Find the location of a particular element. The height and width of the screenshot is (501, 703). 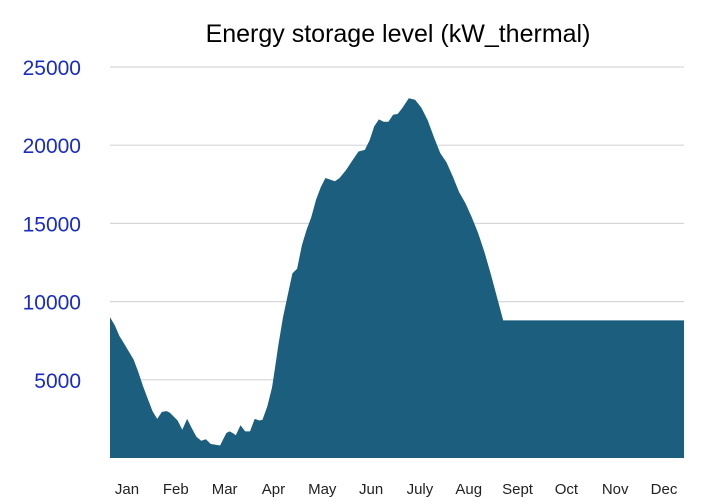

x-tick-label: Jan is located at coordinates (127, 489).